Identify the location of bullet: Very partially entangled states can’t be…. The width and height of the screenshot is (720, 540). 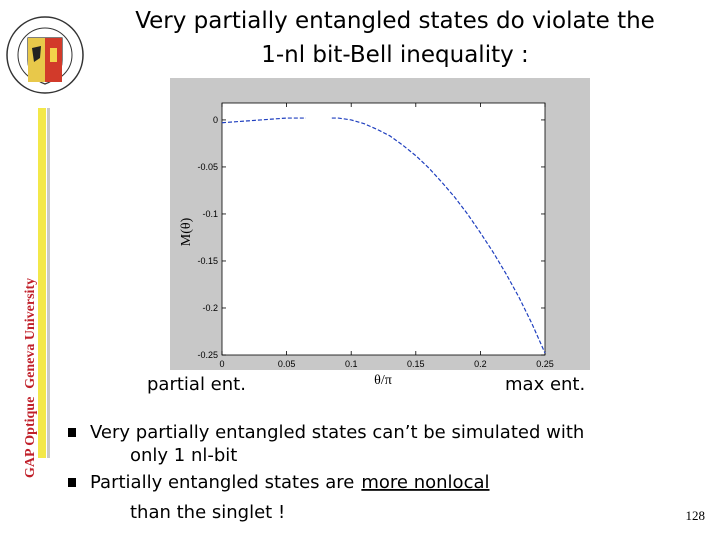
(326, 444).